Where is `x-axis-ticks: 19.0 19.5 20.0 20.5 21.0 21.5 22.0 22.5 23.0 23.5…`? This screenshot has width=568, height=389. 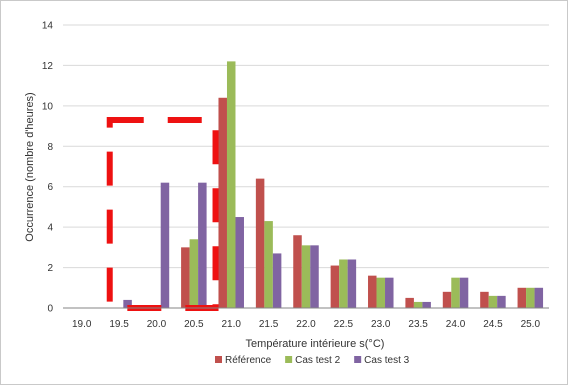
x-axis-ticks: 19.0 19.5 20.0 20.5 21.0 21.5 22.0 22.5 23.0 23.5… is located at coordinates (306, 324).